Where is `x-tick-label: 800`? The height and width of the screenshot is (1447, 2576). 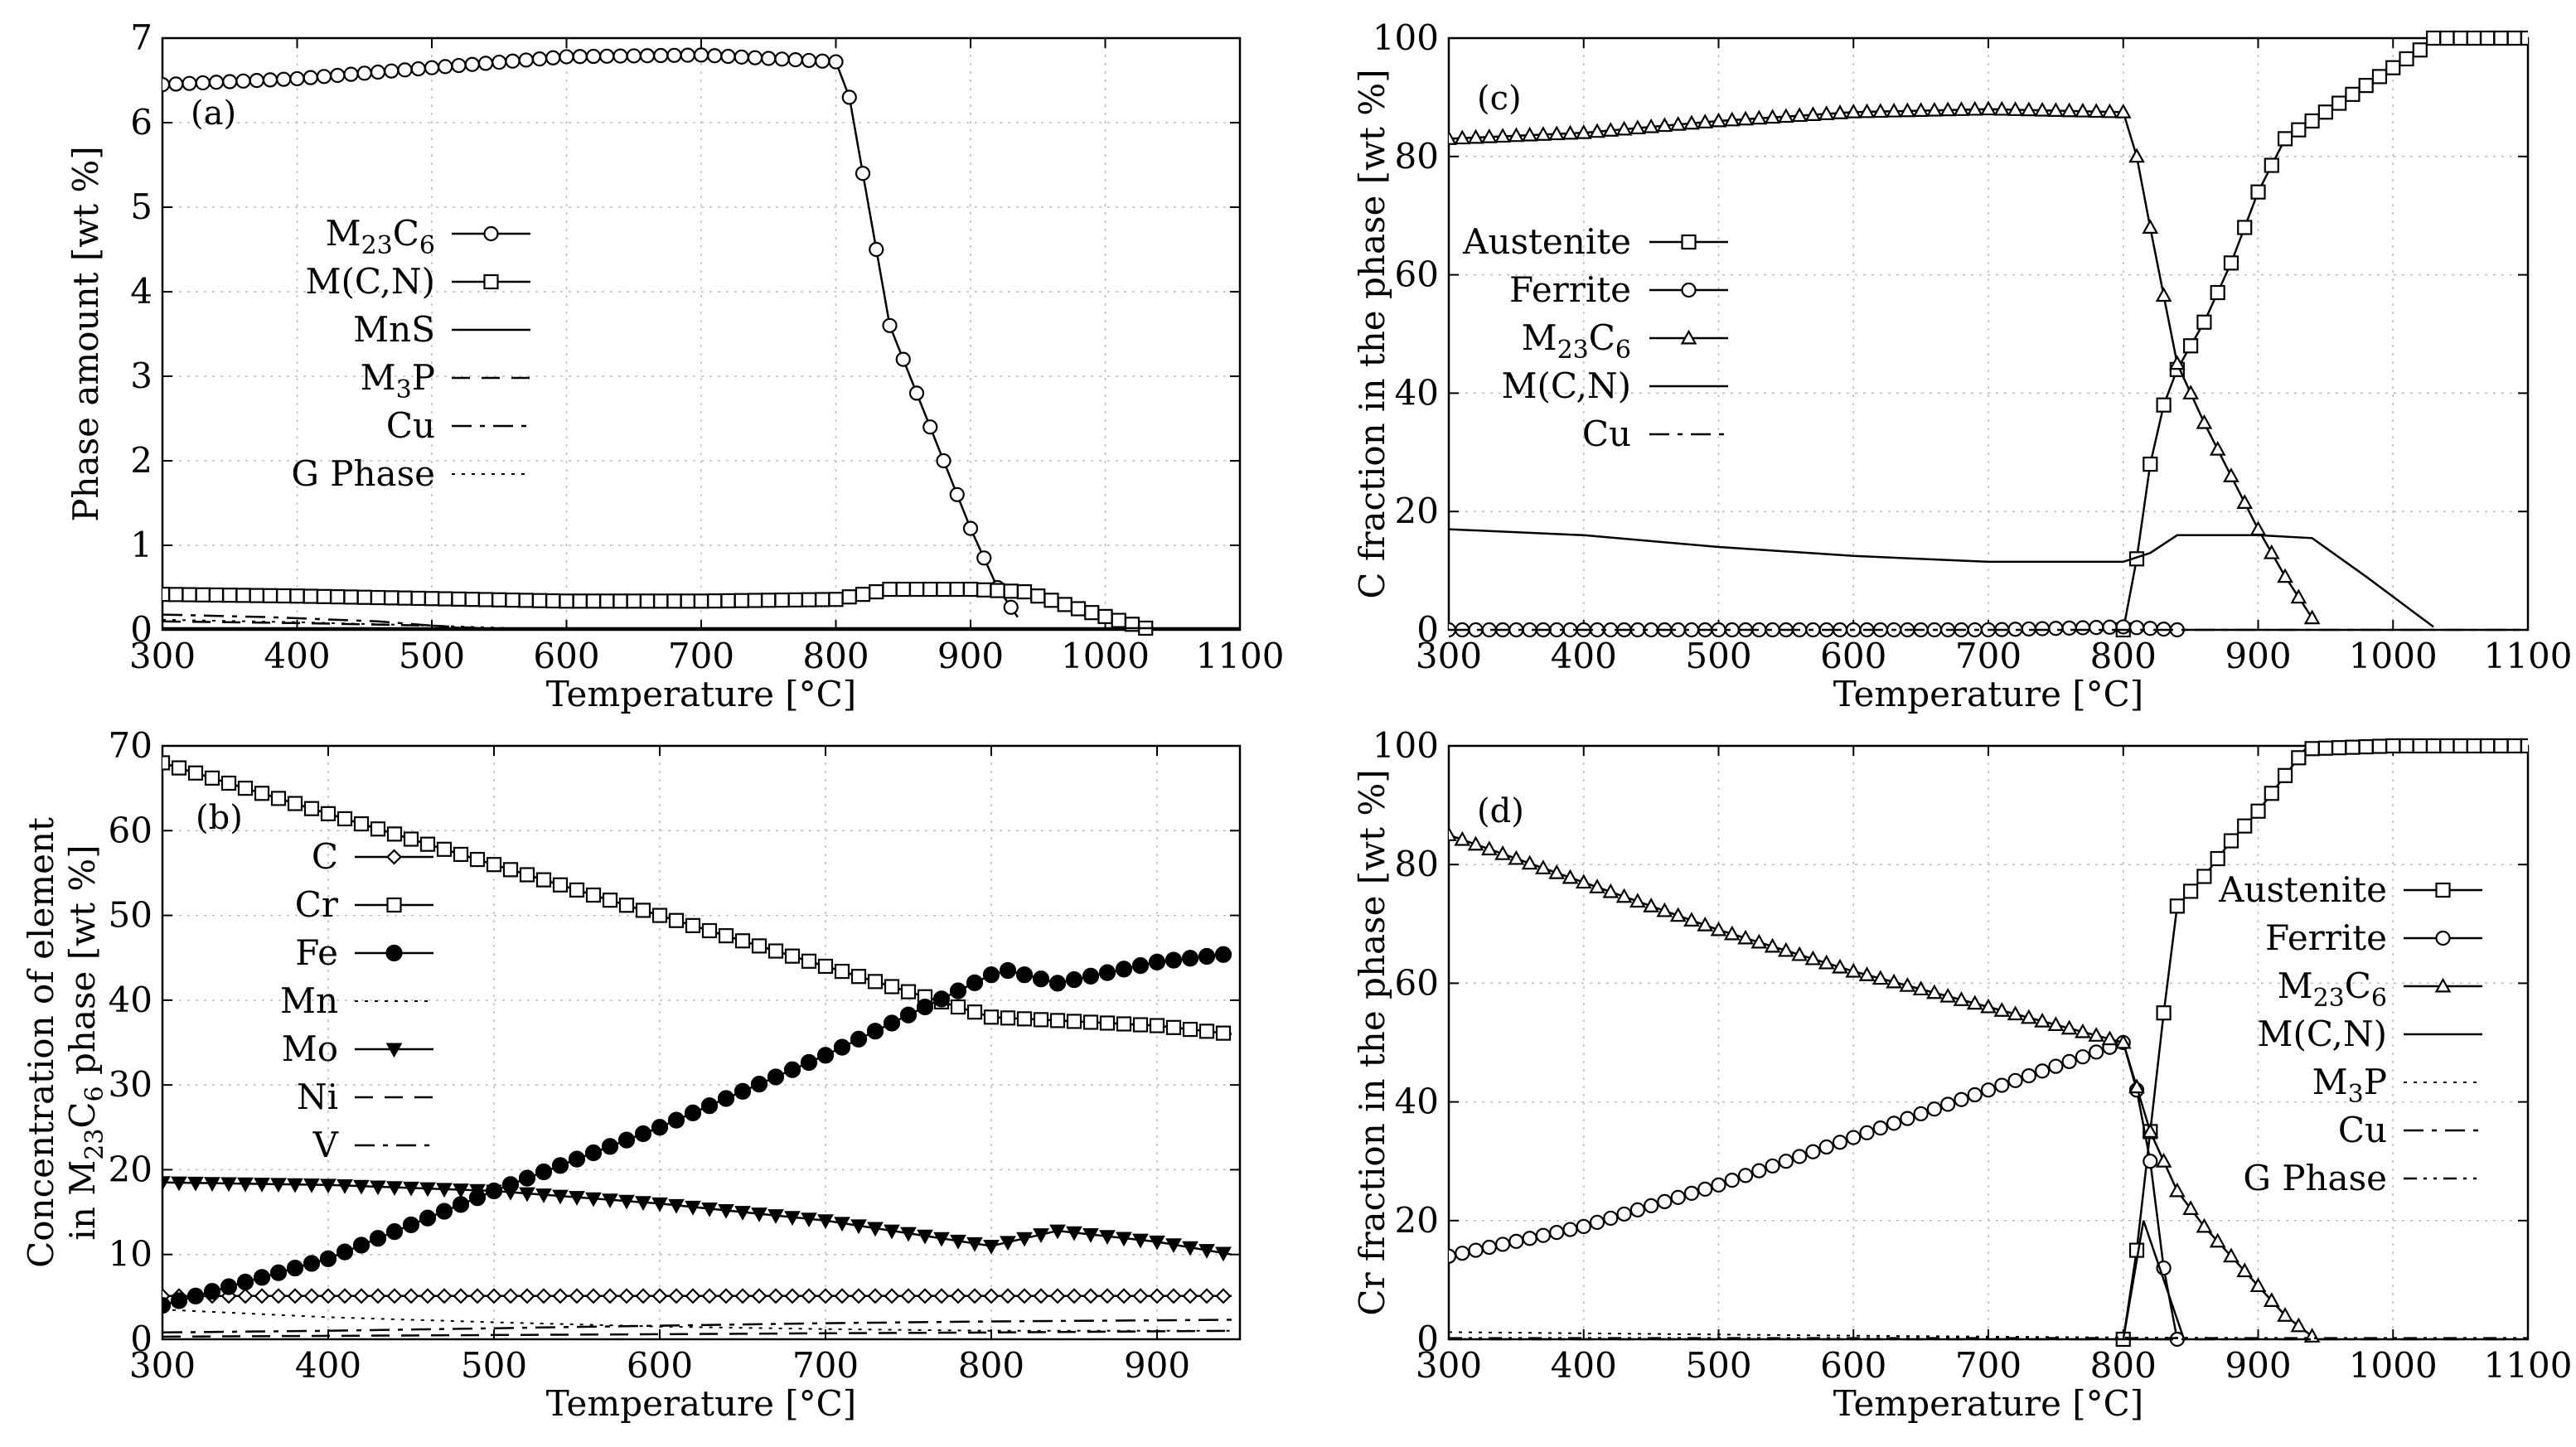
x-tick-label: 800 is located at coordinates (991, 1366).